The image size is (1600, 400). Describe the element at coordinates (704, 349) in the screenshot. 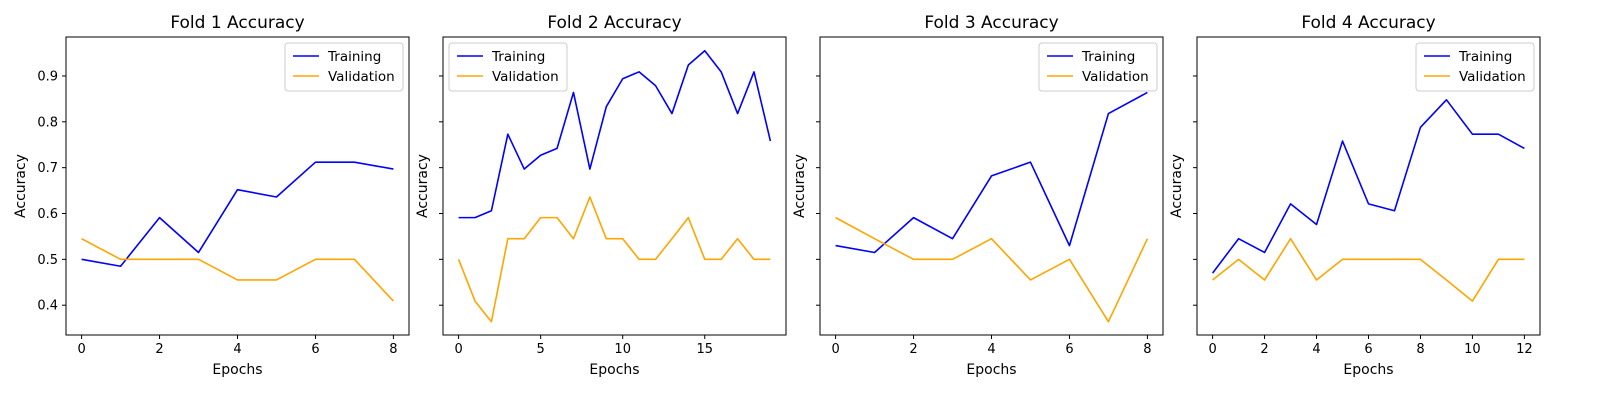

I see `x-tick-label: 15` at that location.